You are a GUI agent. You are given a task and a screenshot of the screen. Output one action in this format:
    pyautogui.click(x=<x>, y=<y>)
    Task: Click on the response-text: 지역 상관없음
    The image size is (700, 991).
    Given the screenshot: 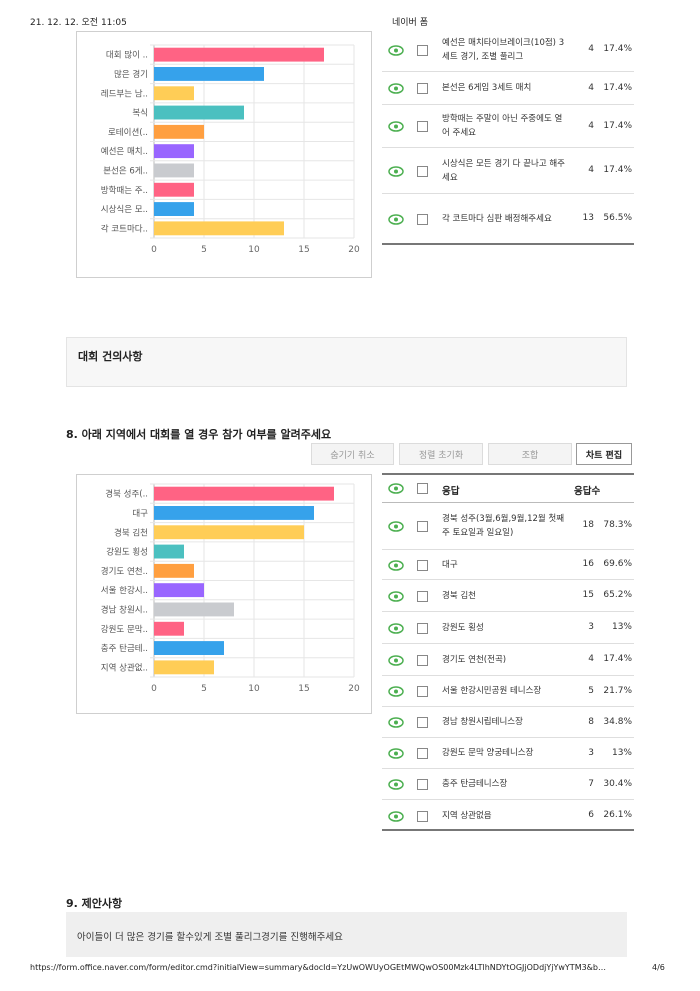 What is the action you would take?
    pyautogui.click(x=467, y=815)
    